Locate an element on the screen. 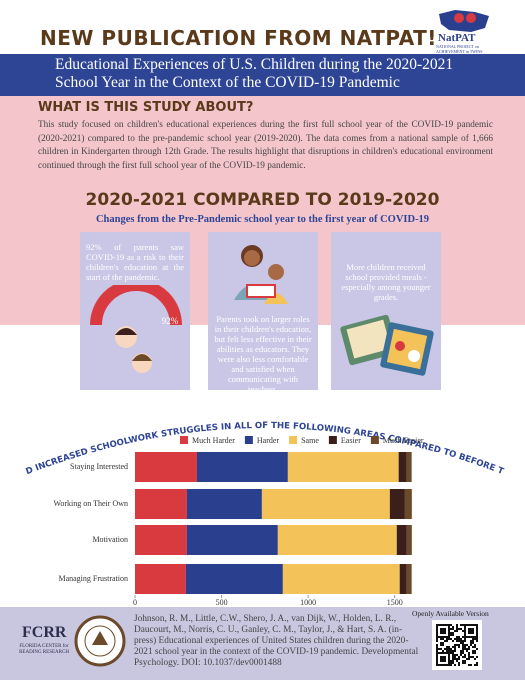  y-tick-label: Managing Frustration is located at coordinates (93, 578).